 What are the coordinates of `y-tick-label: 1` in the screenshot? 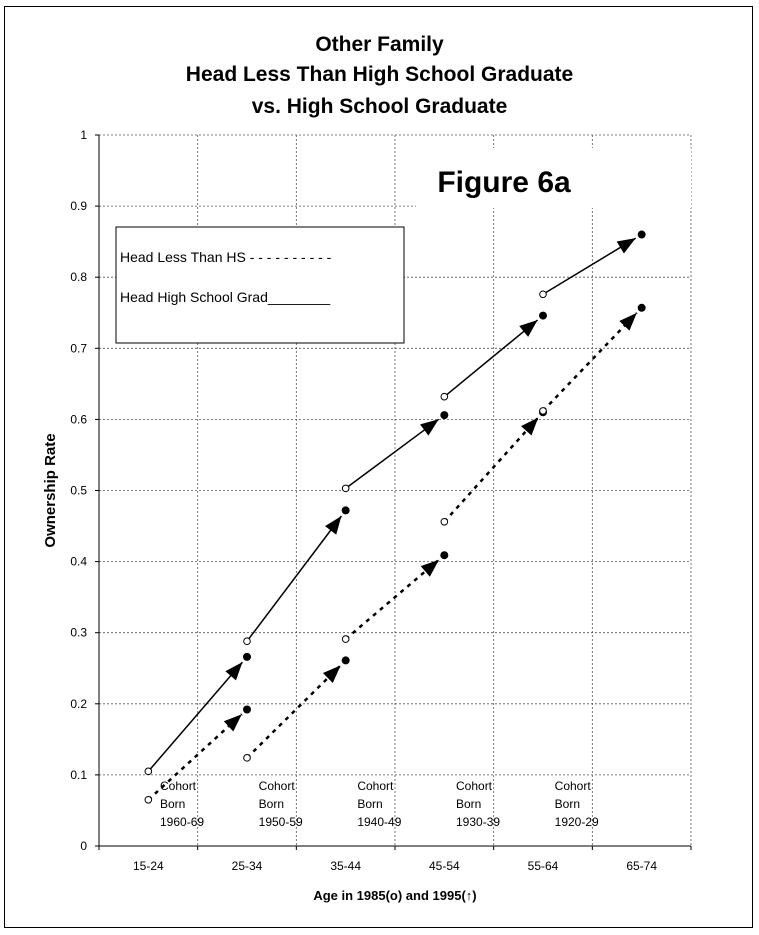 It's located at (83, 135).